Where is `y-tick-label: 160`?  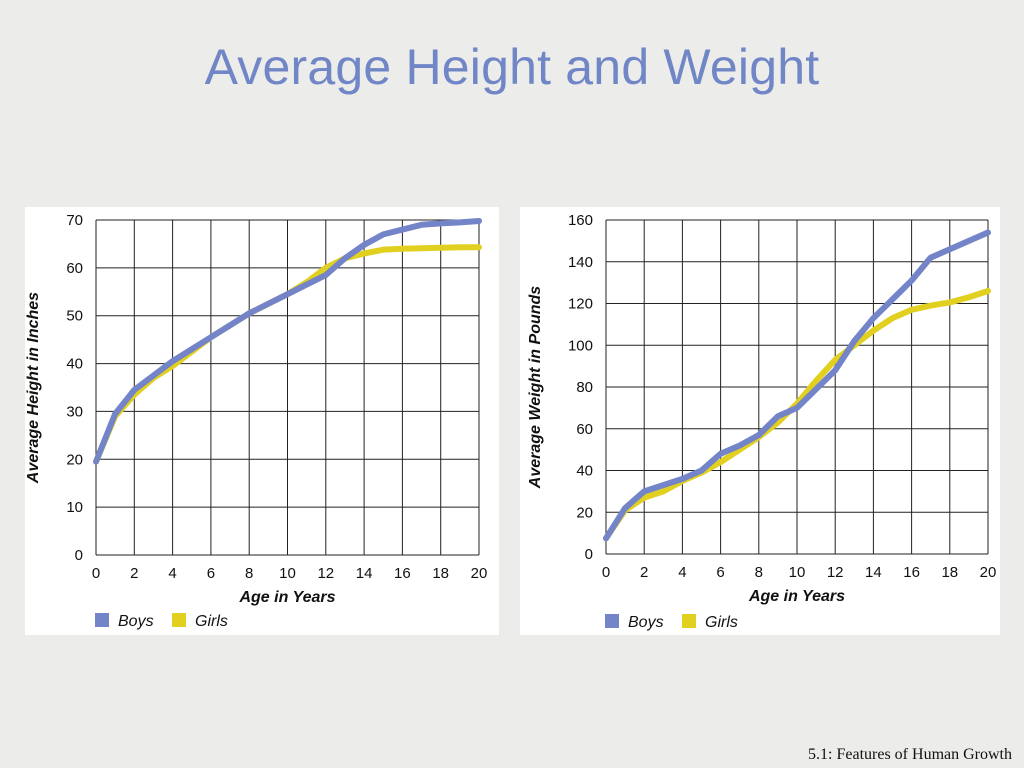
y-tick-label: 160 is located at coordinates (580, 220).